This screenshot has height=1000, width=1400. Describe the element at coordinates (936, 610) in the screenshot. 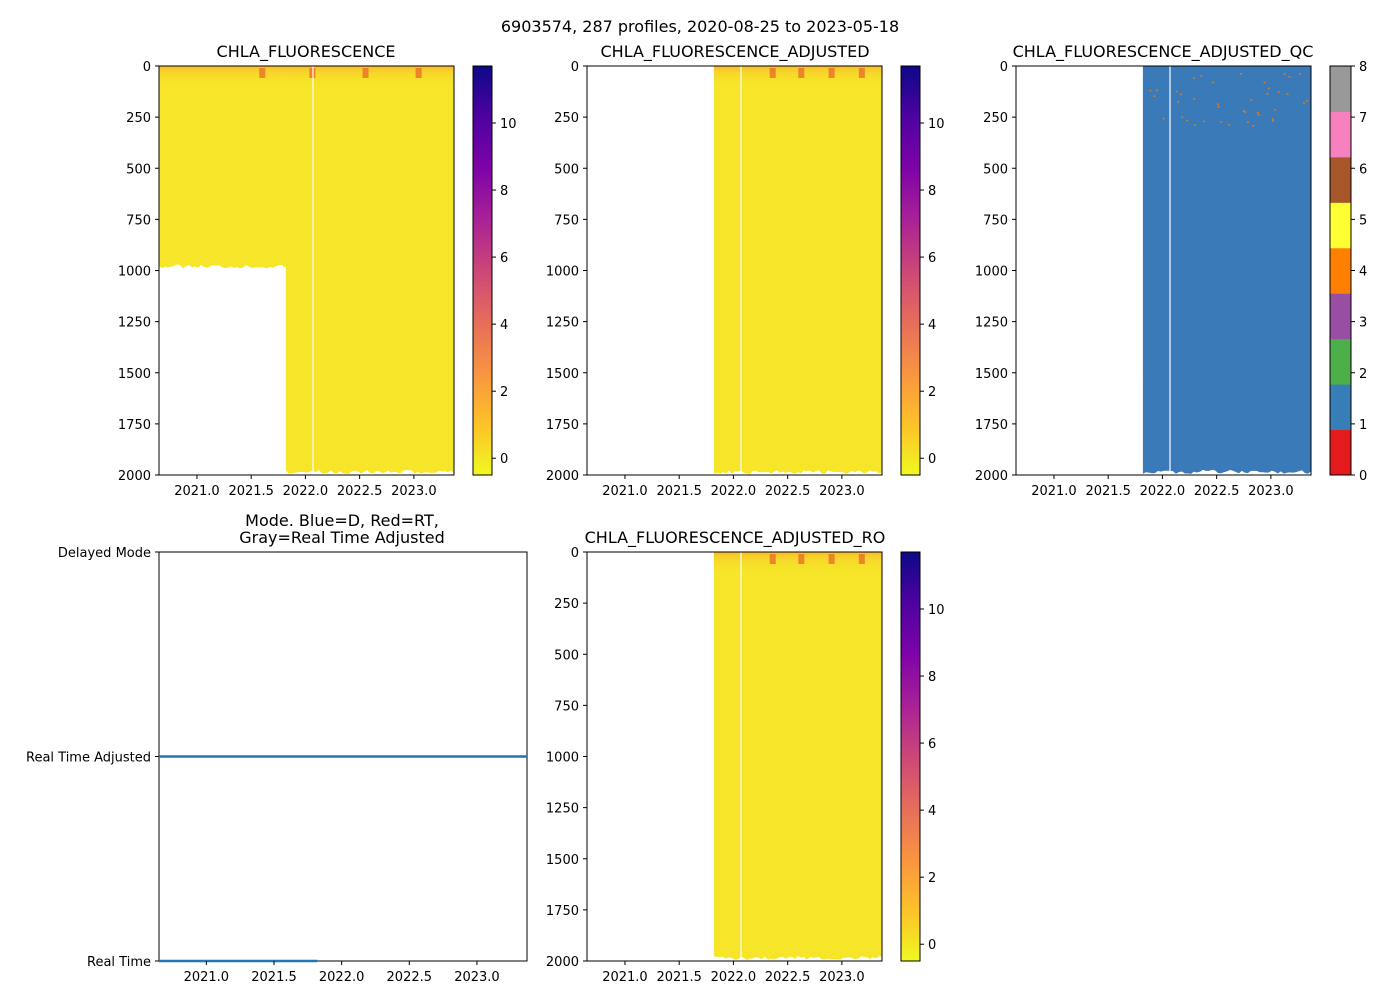

I see `p5-colorbar-label: 10` at that location.